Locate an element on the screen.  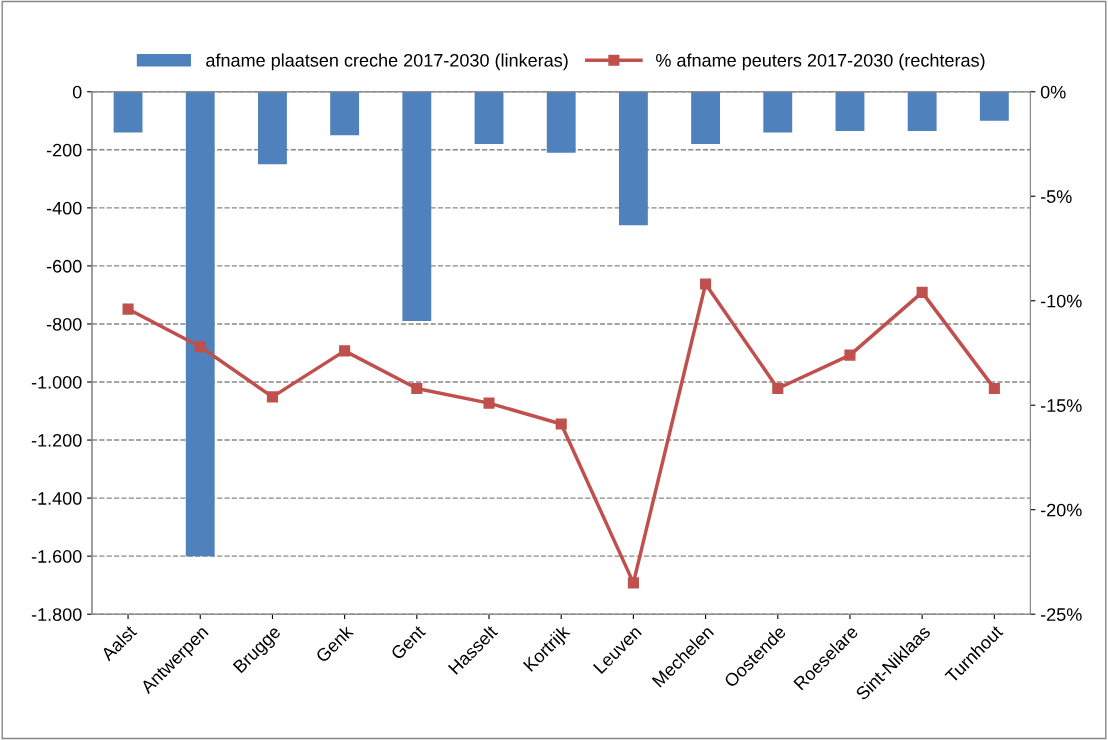
y2-tick-label: -25% is located at coordinates (1061, 614).